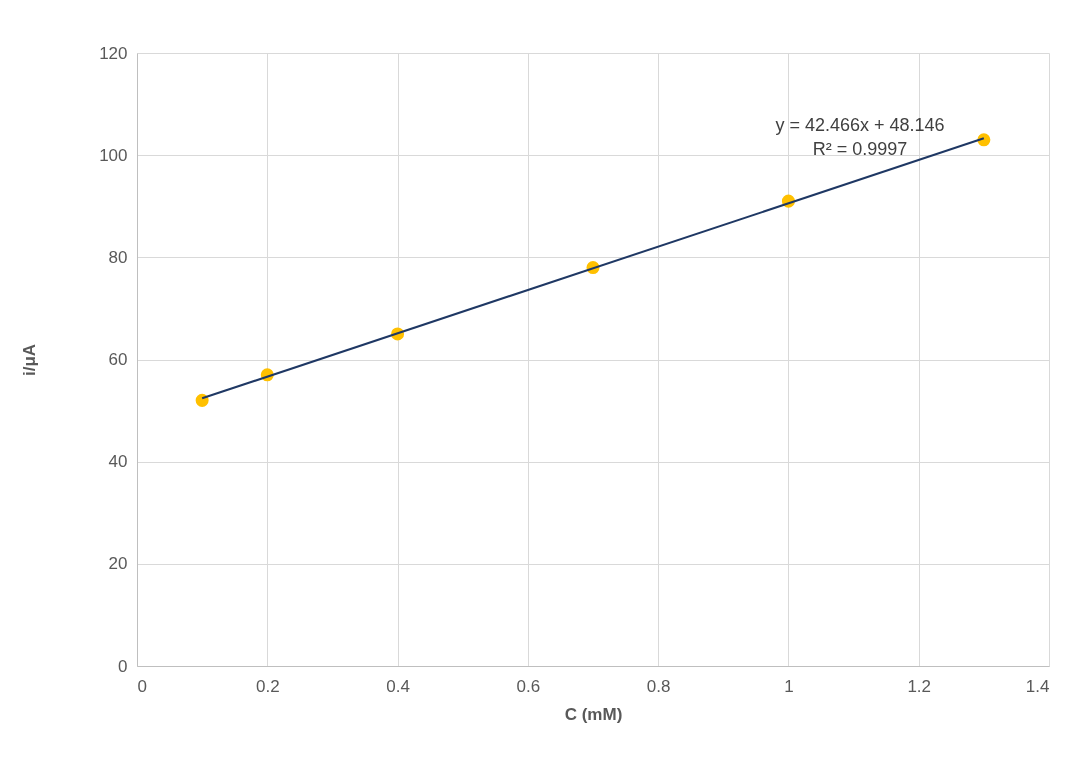 This screenshot has width=1082, height=762. I want to click on x-tick-label: 1.2, so click(919, 686).